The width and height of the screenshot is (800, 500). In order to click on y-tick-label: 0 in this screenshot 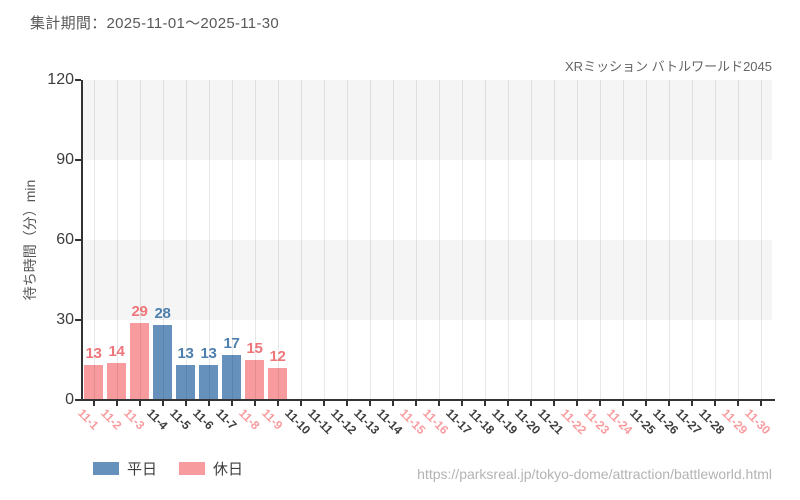, I will do `click(69, 399)`.